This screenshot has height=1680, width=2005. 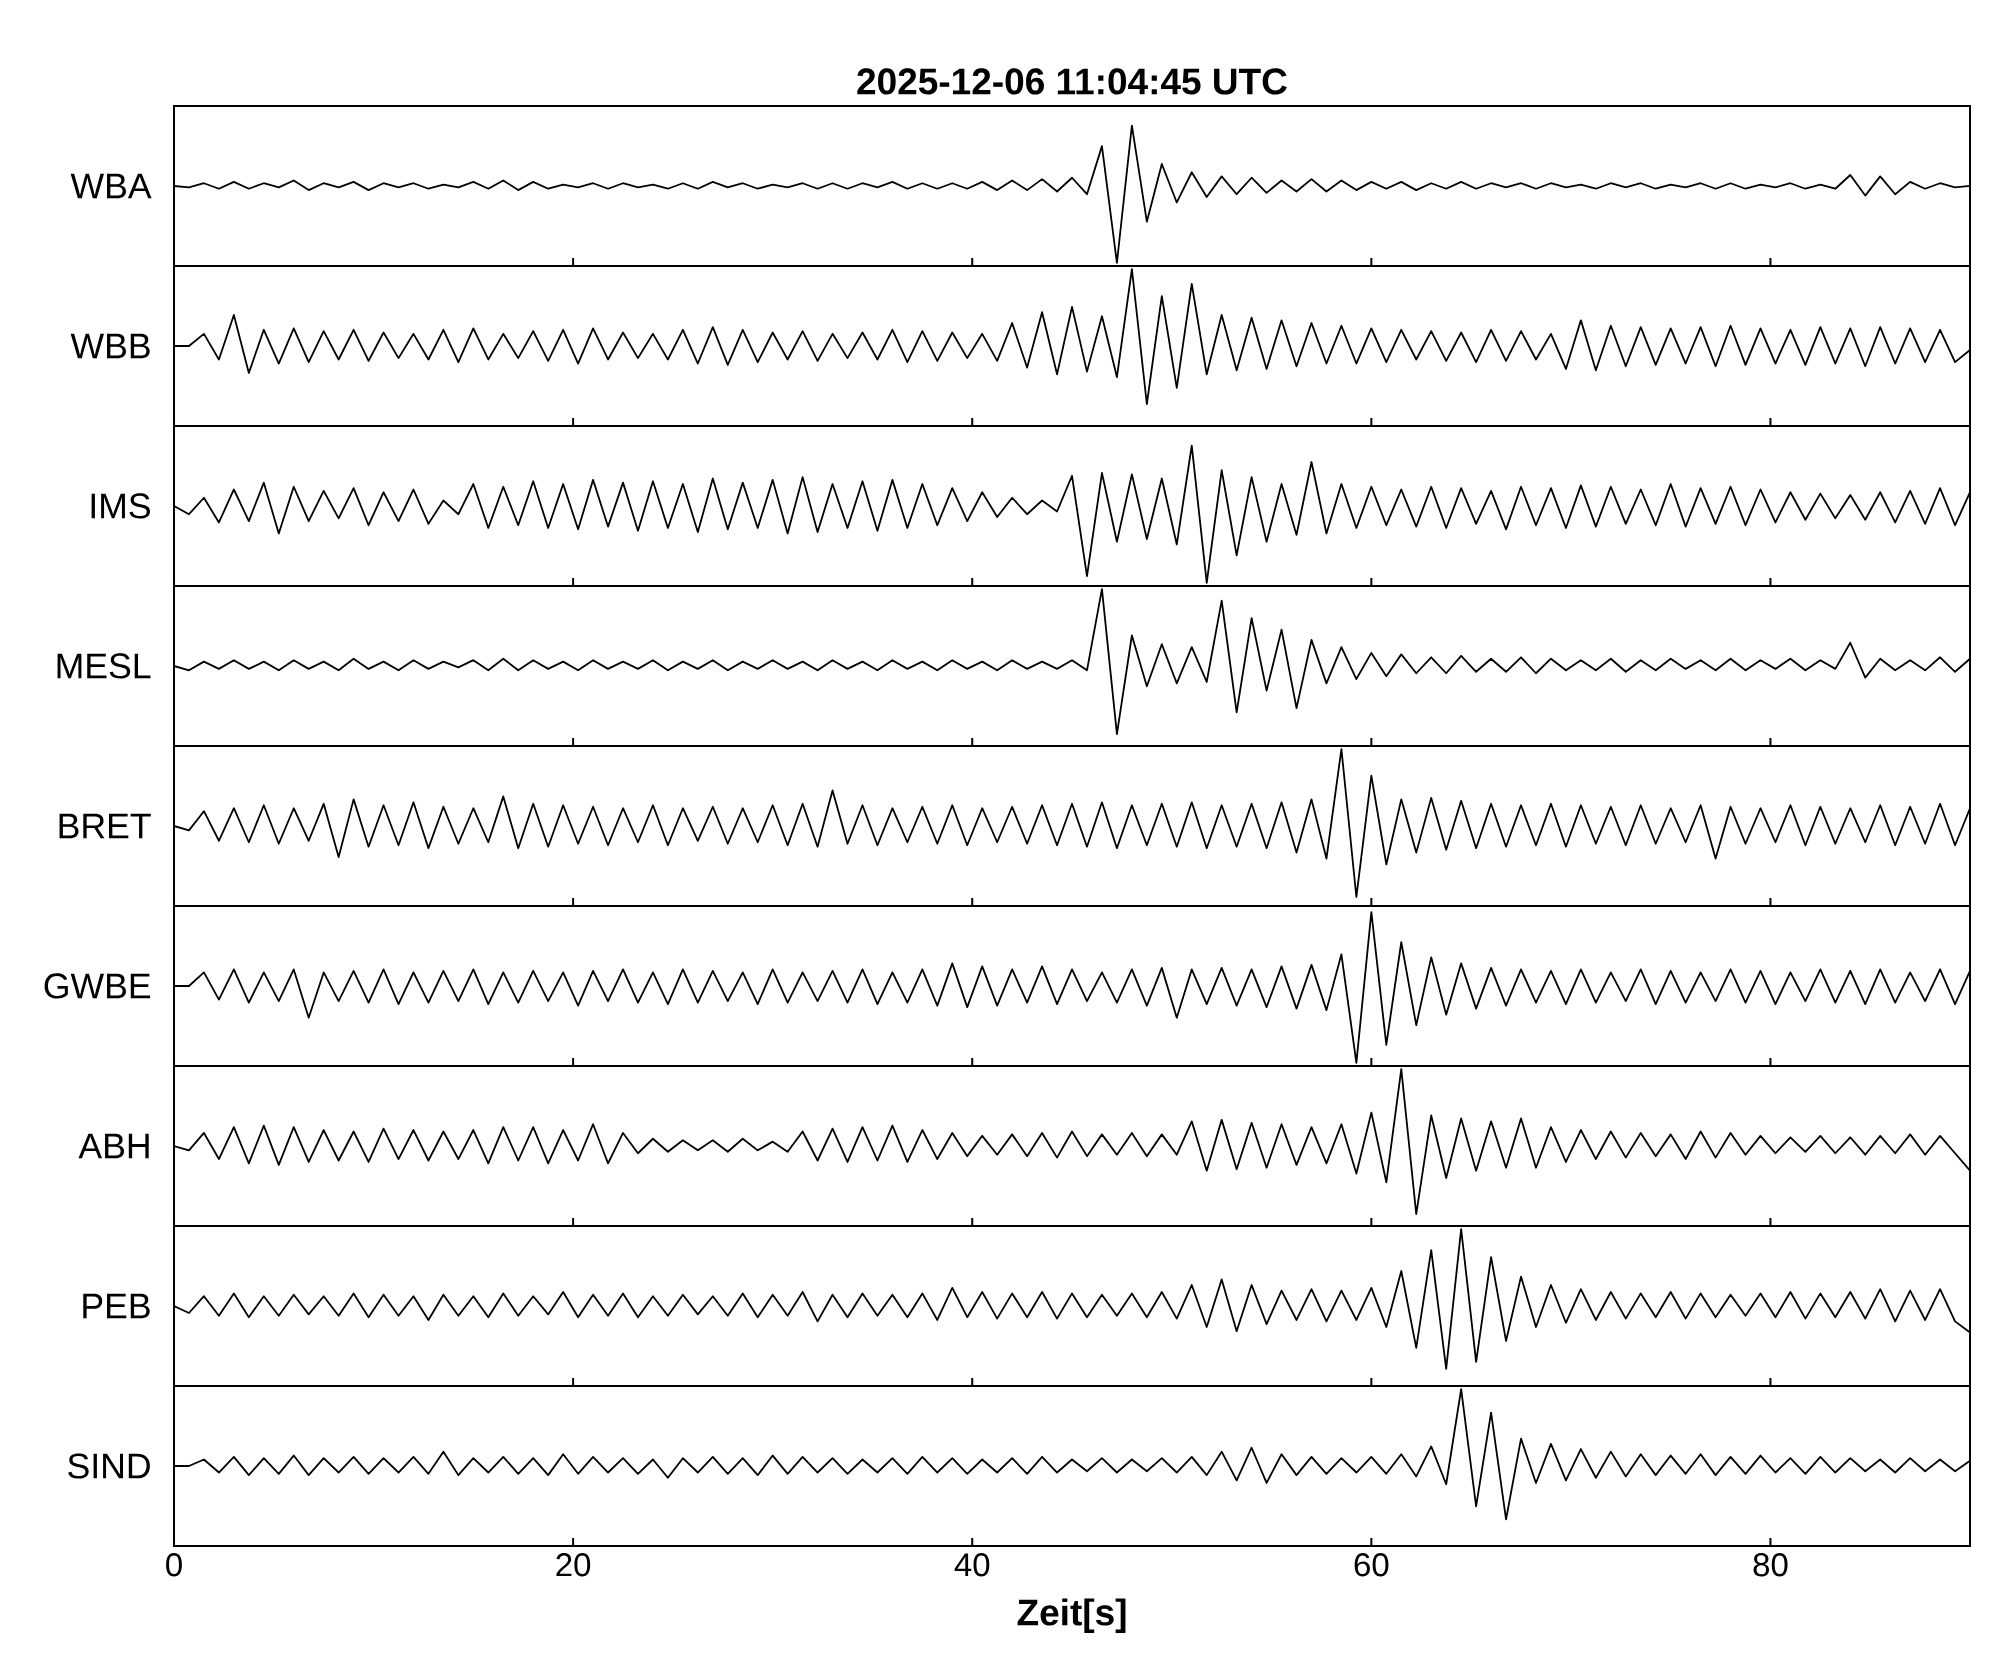 What do you see at coordinates (116, 1306) in the screenshot?
I see `y-axis-title: PEB` at bounding box center [116, 1306].